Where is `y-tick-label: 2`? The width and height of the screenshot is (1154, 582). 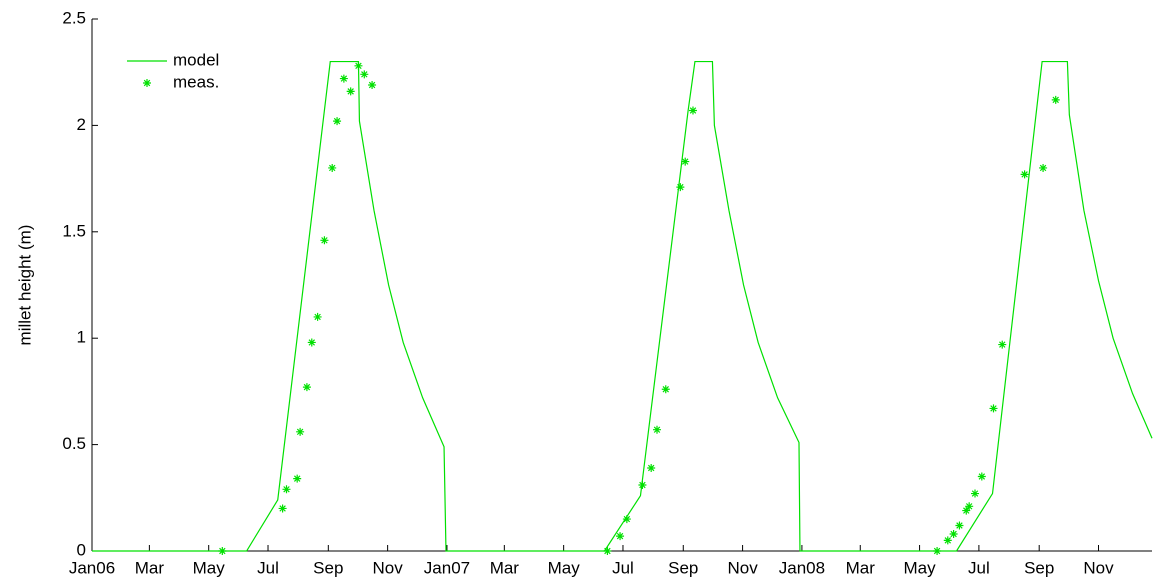 y-tick-label: 2 is located at coordinates (81, 124).